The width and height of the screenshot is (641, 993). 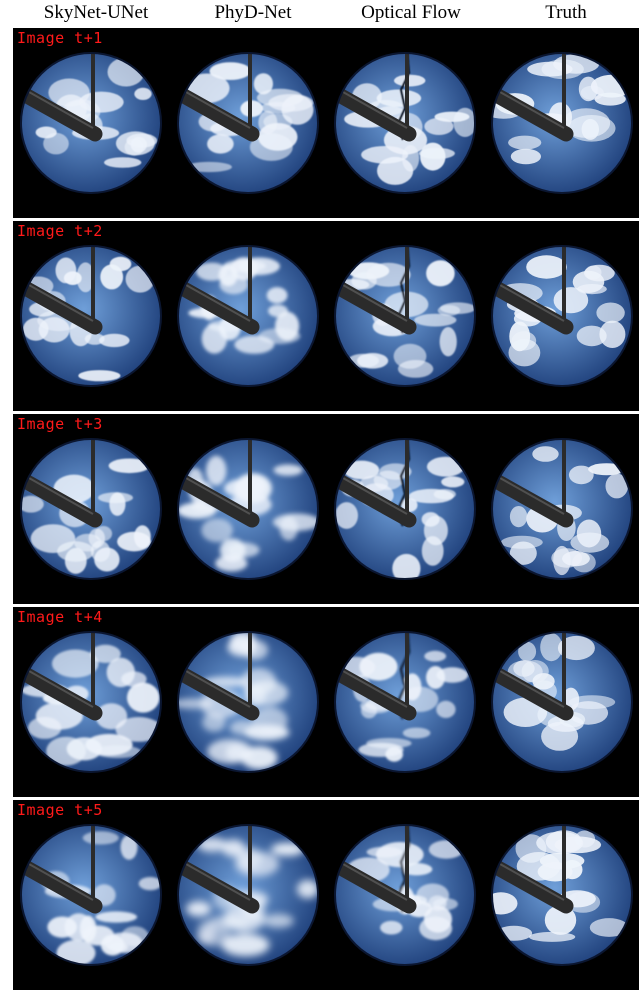 What do you see at coordinates (60, 424) in the screenshot?
I see `row-label: Image t+3` at bounding box center [60, 424].